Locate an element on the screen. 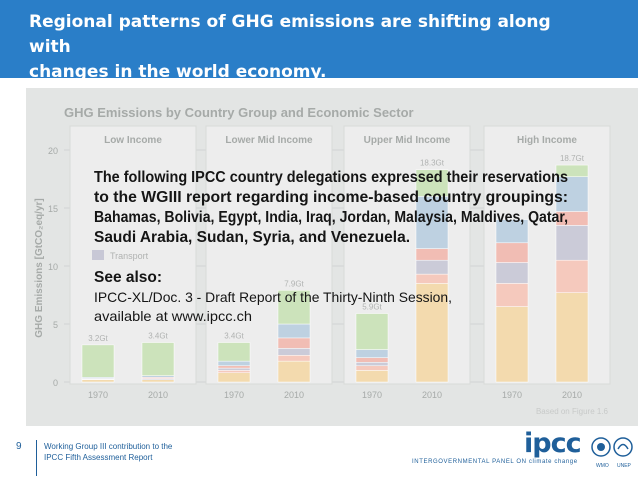 This screenshot has width=638, height=479. see-also-heading: See also: is located at coordinates (128, 277).